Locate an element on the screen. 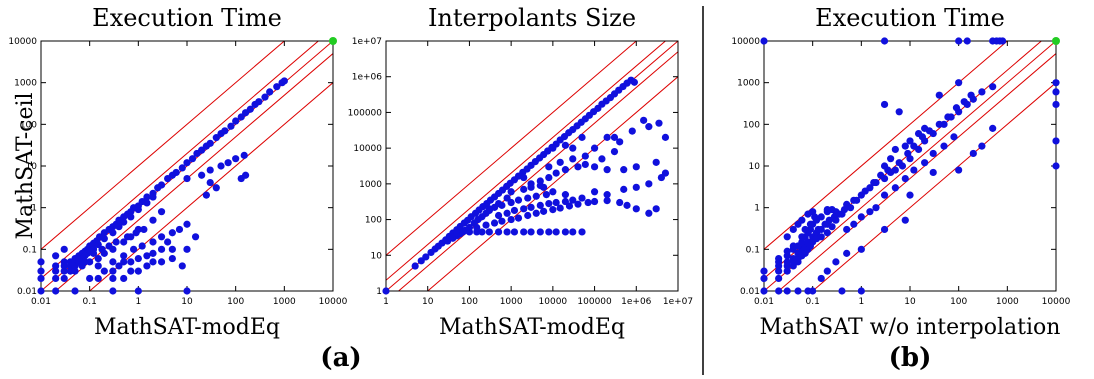 The height and width of the screenshot is (379, 1094). x-tick-label: 100 is located at coordinates (469, 302).